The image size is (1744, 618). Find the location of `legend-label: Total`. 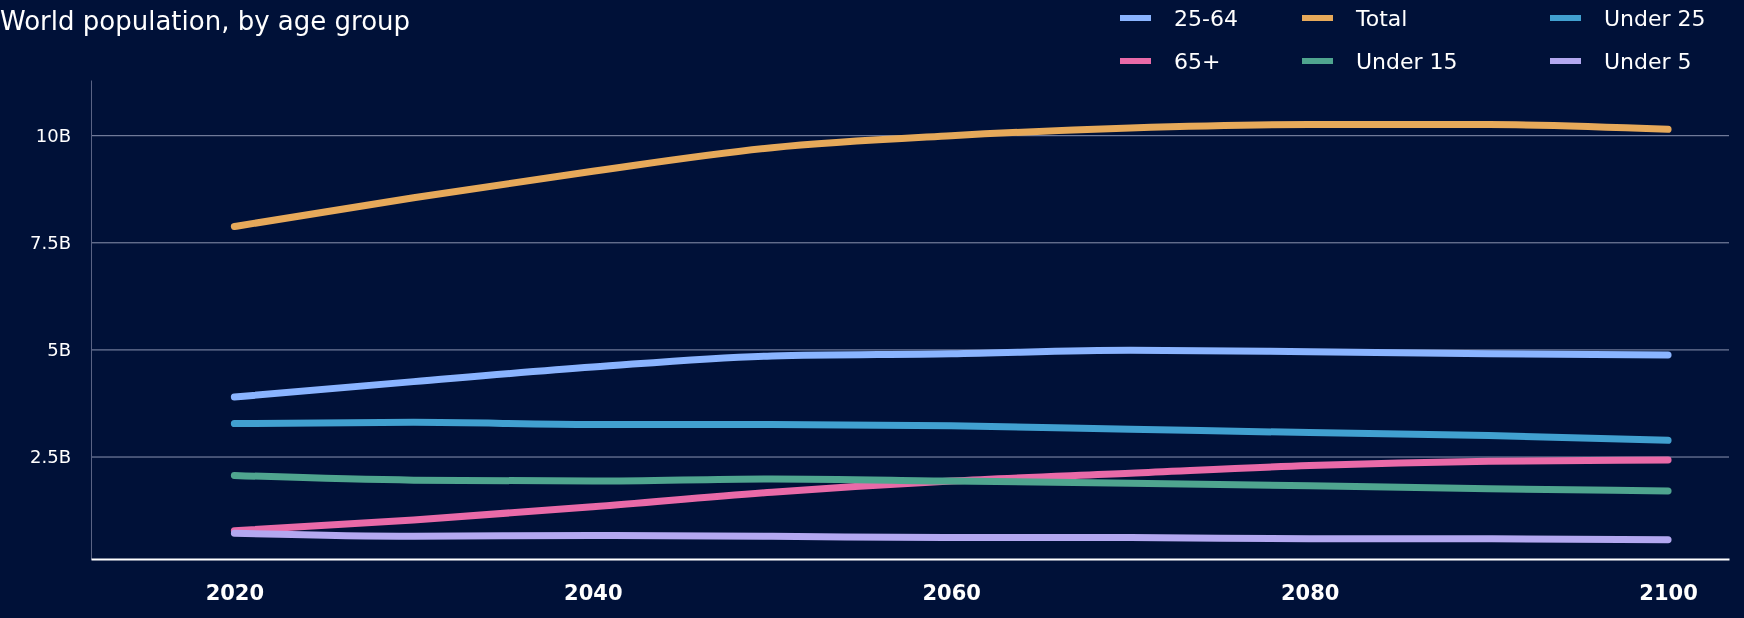

legend-label: Total is located at coordinates (1381, 18).